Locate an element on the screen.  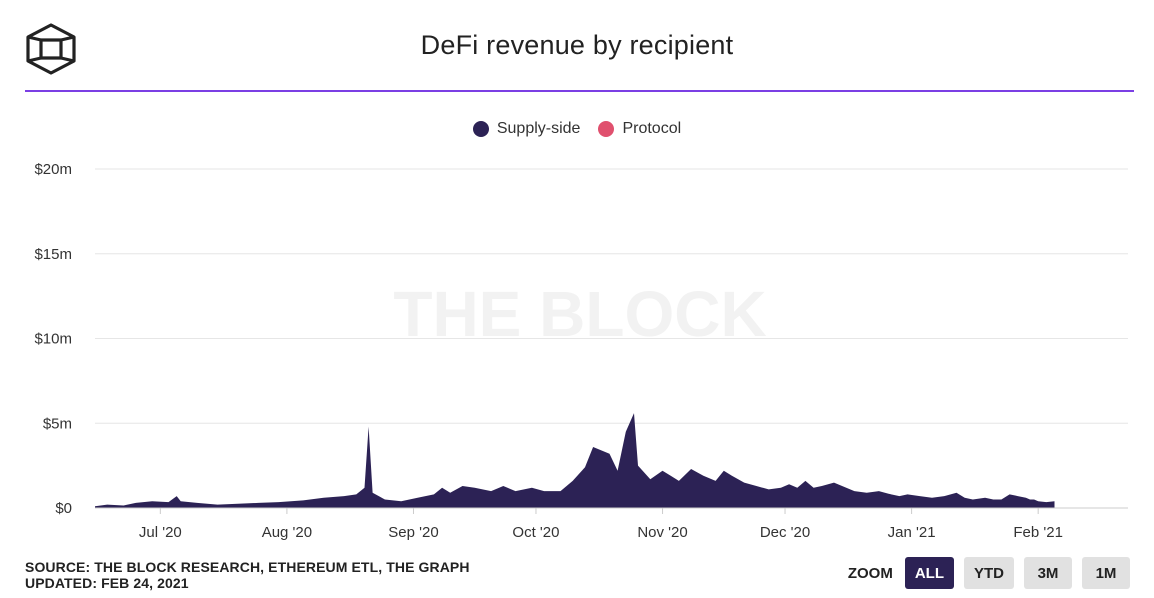
chart-title: DeFi revenue by recipient is located at coordinates (577, 45).